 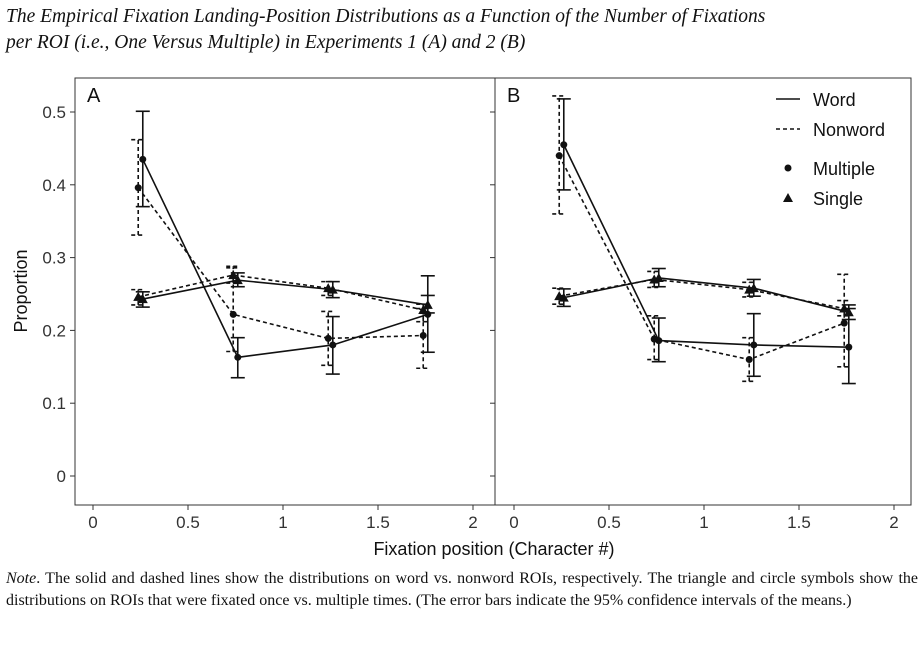 I want to click on y-axis-title: Proportion, so click(x=21, y=290).